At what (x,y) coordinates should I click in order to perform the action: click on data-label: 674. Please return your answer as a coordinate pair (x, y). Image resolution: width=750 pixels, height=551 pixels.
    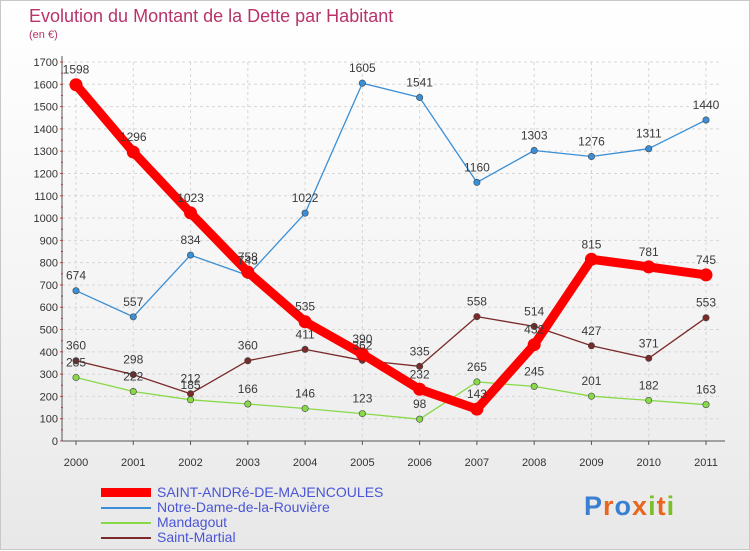
    Looking at the image, I should click on (76, 276).